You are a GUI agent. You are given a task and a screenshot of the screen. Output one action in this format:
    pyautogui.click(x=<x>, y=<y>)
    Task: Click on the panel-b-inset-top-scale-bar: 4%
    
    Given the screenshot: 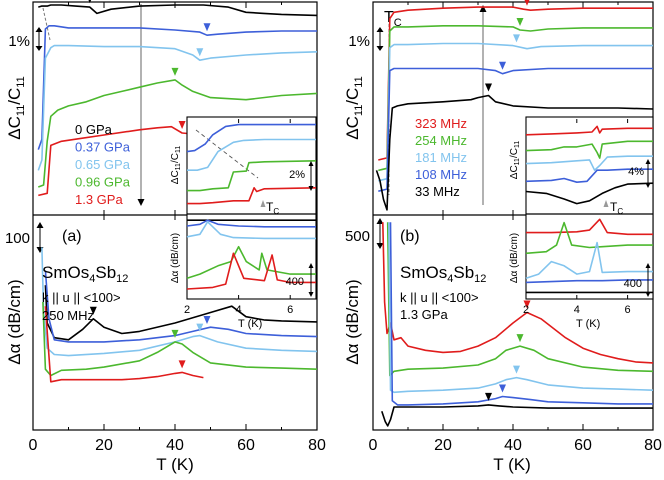 What is the action you would take?
    pyautogui.click(x=639, y=173)
    